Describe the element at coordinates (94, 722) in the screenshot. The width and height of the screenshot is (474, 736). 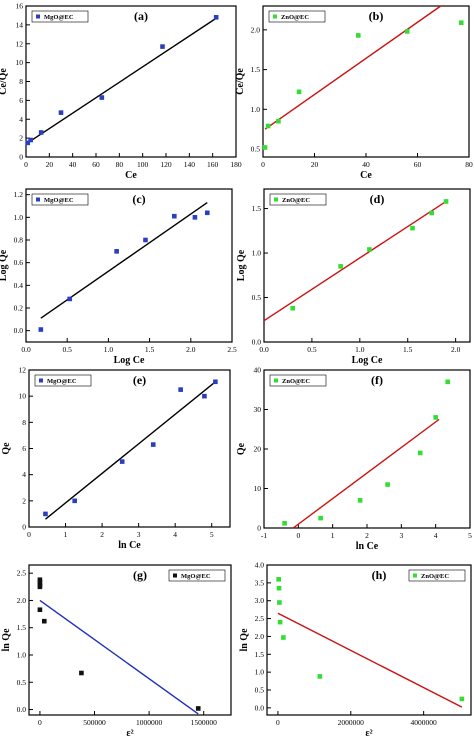
I see `x-tick-label: 500000` at that location.